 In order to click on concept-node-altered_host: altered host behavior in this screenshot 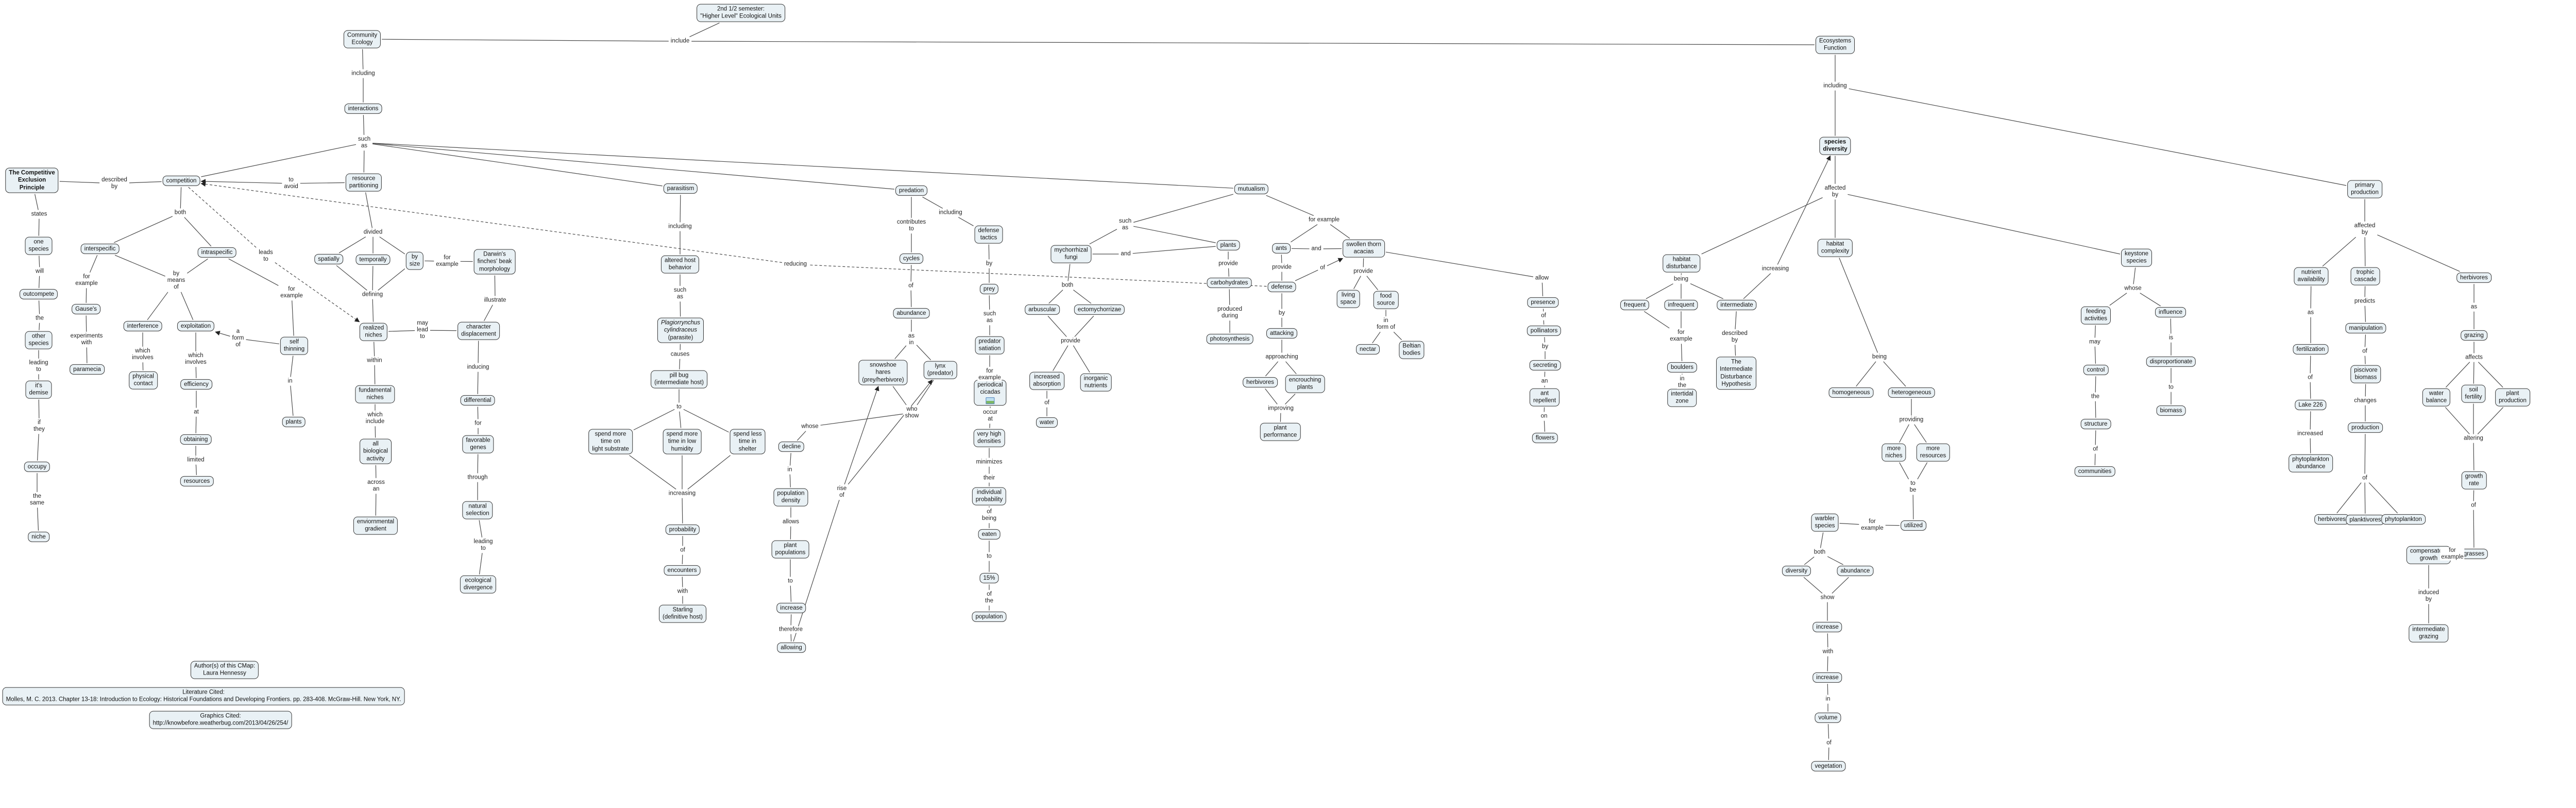, I will do `click(680, 264)`.